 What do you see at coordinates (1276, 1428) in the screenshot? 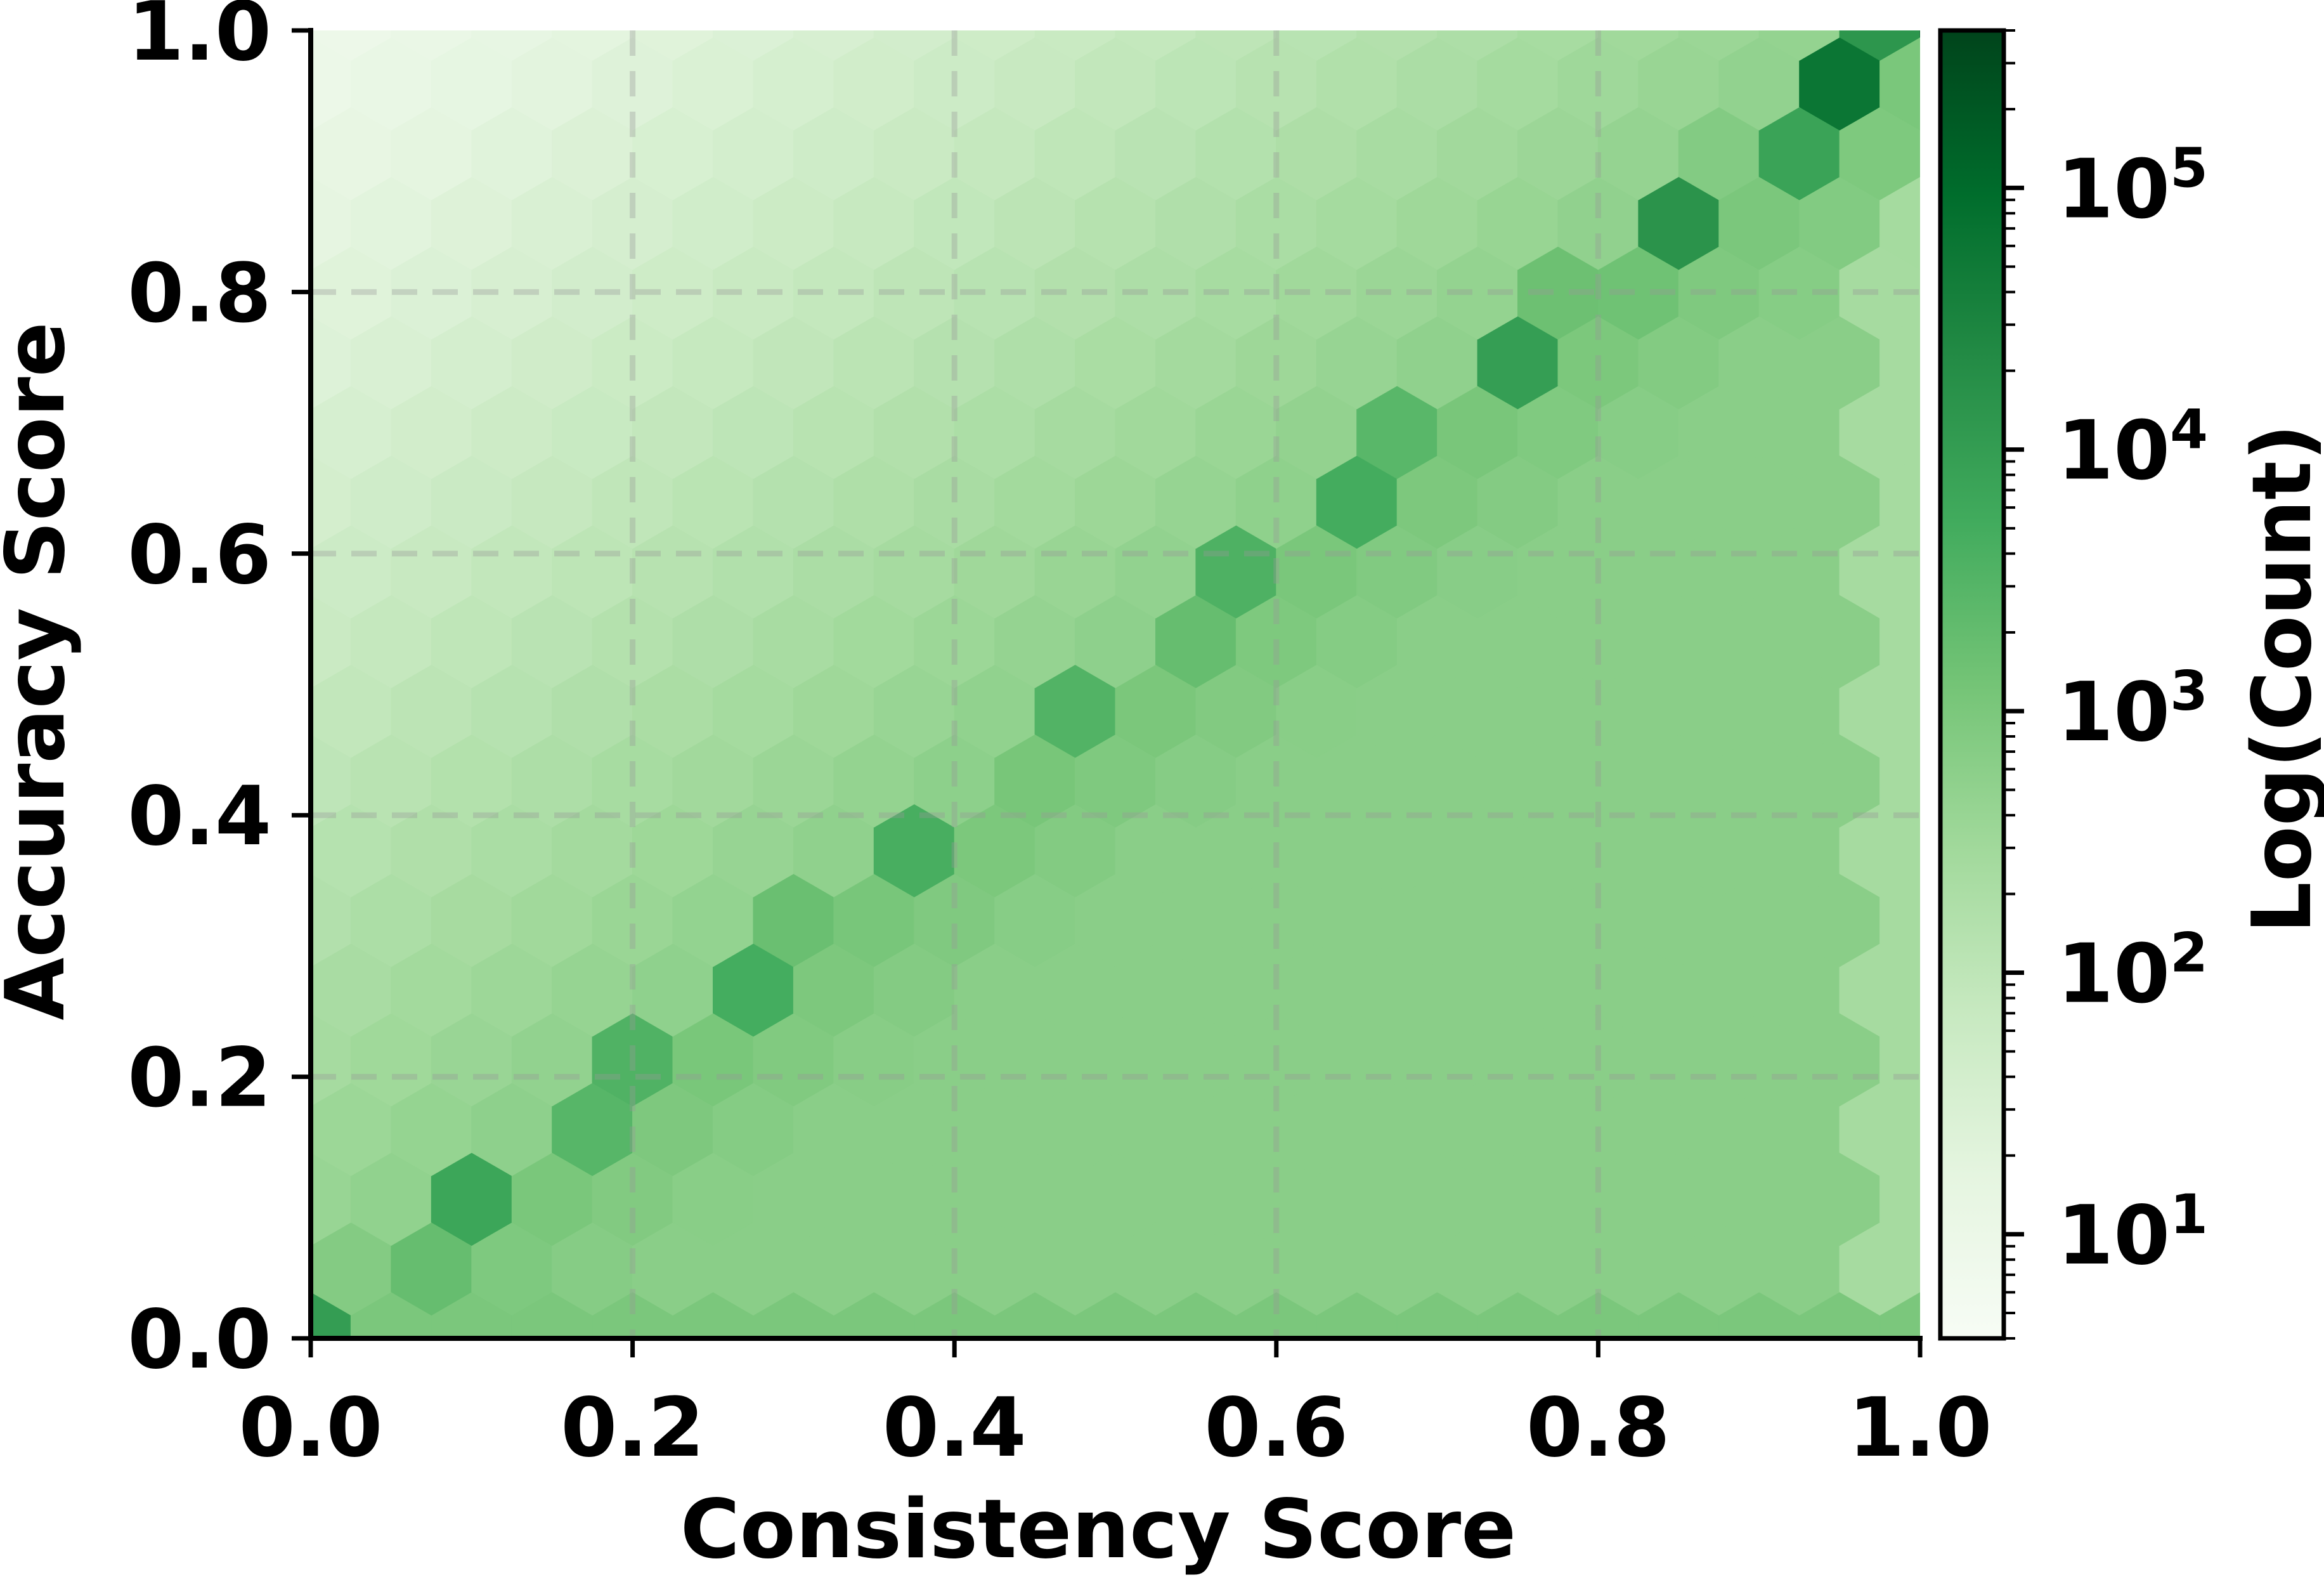
I see `x-tick-label: 0.6` at bounding box center [1276, 1428].